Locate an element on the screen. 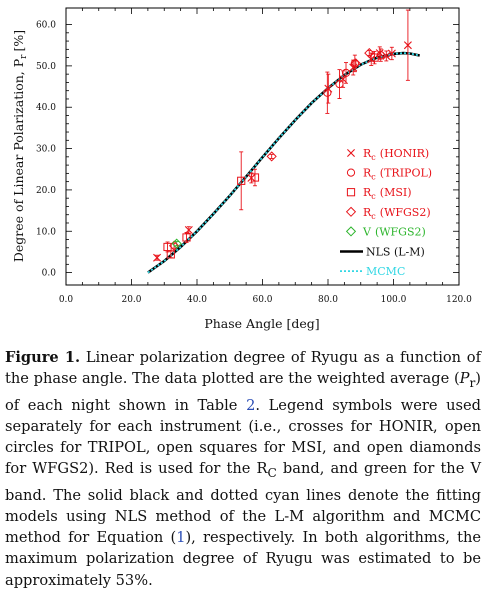 The image size is (485, 591). legend-label: Rc (WFGS2) is located at coordinates (397, 213).